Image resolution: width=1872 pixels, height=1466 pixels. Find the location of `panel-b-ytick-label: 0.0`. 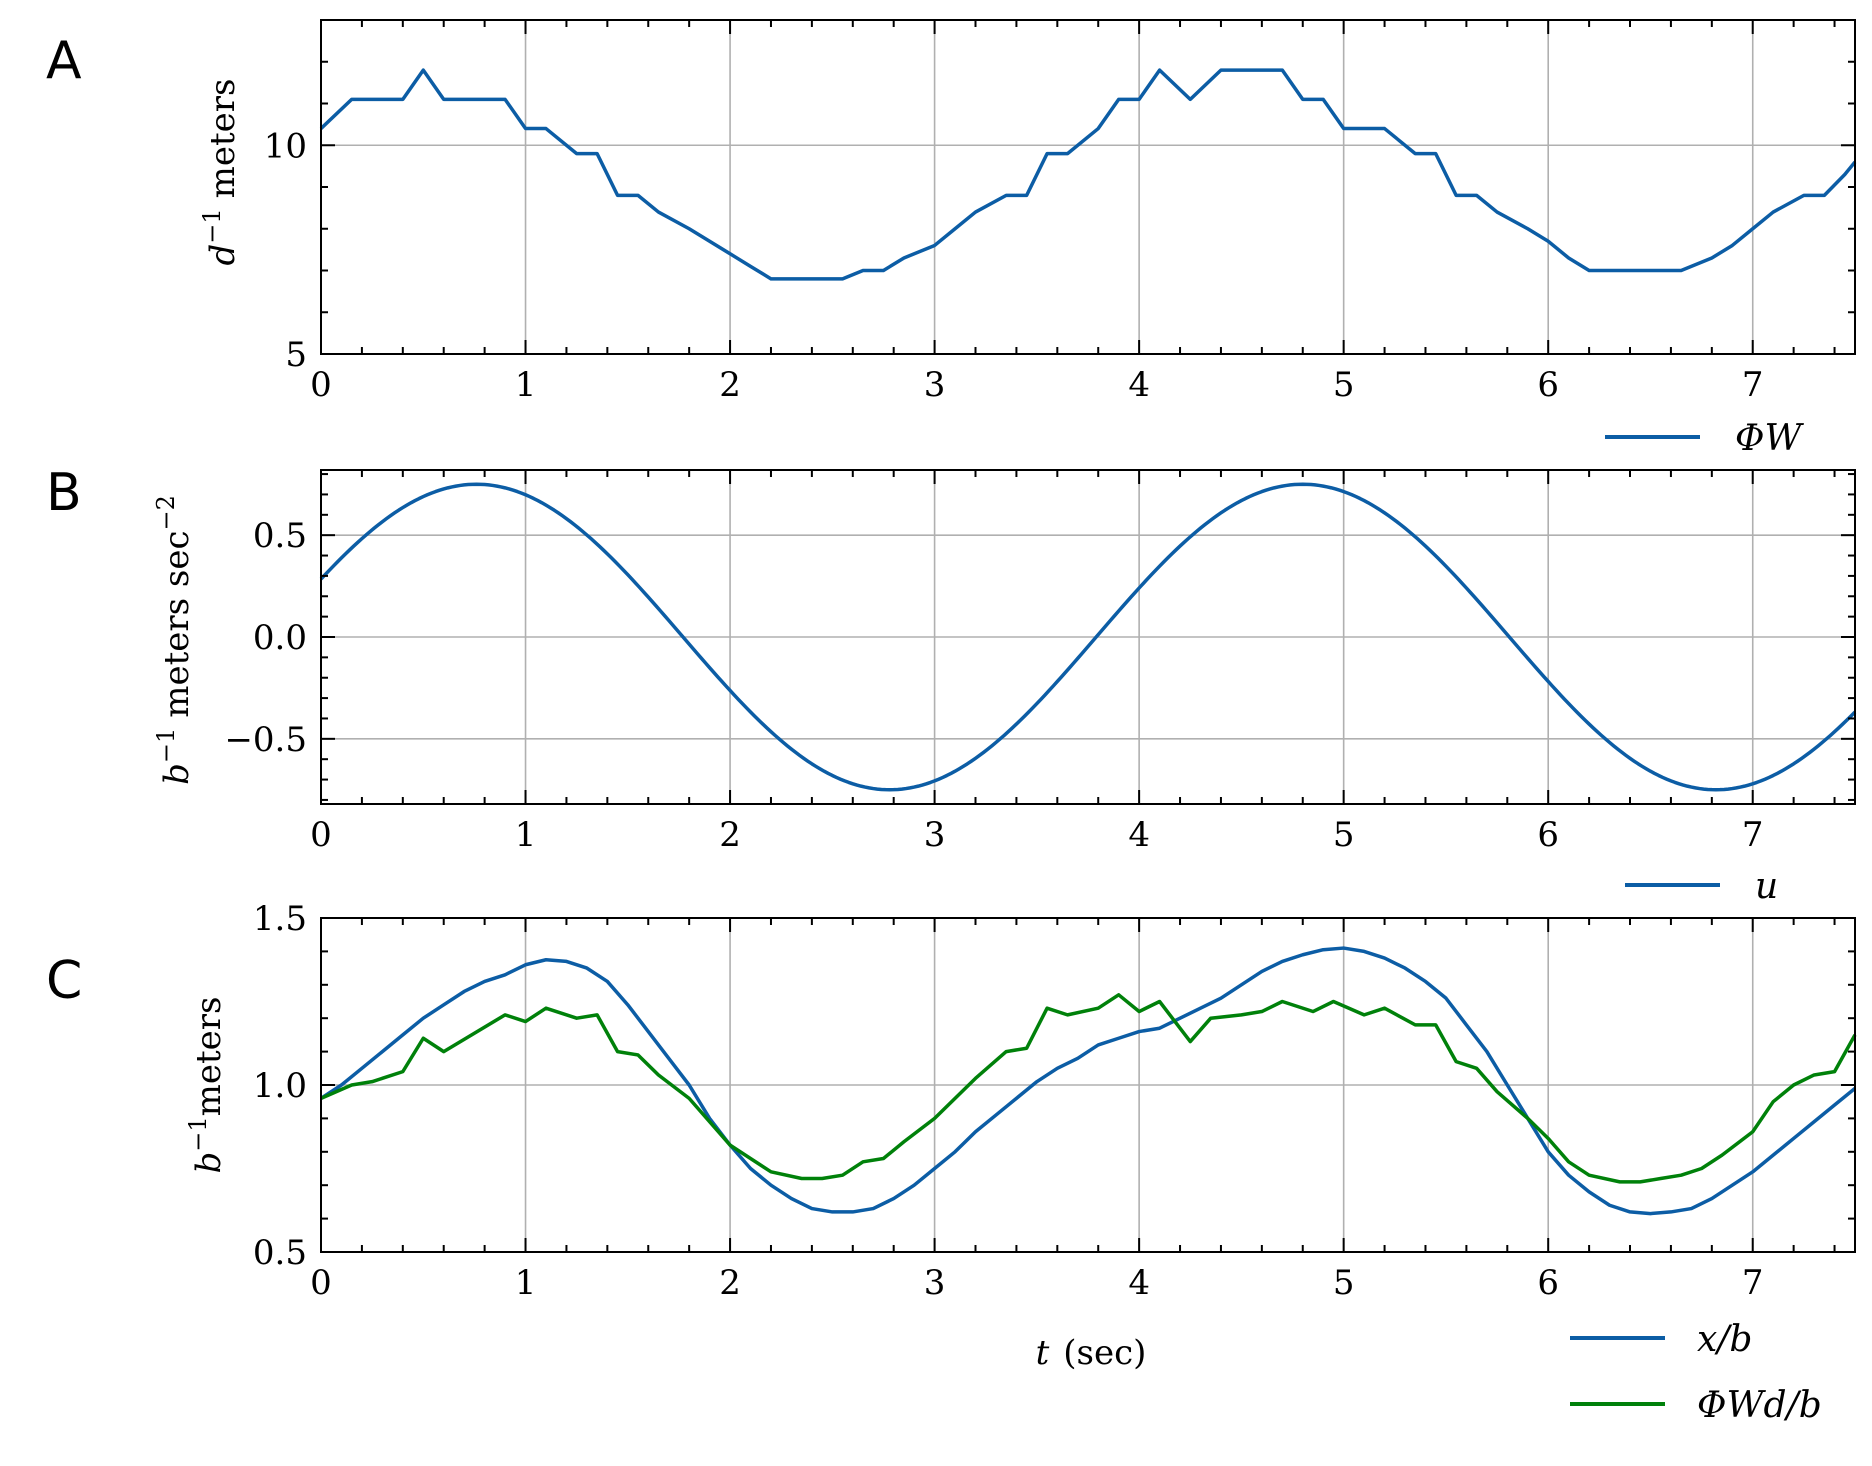

panel-b-ytick-label: 0.0 is located at coordinates (280, 638).